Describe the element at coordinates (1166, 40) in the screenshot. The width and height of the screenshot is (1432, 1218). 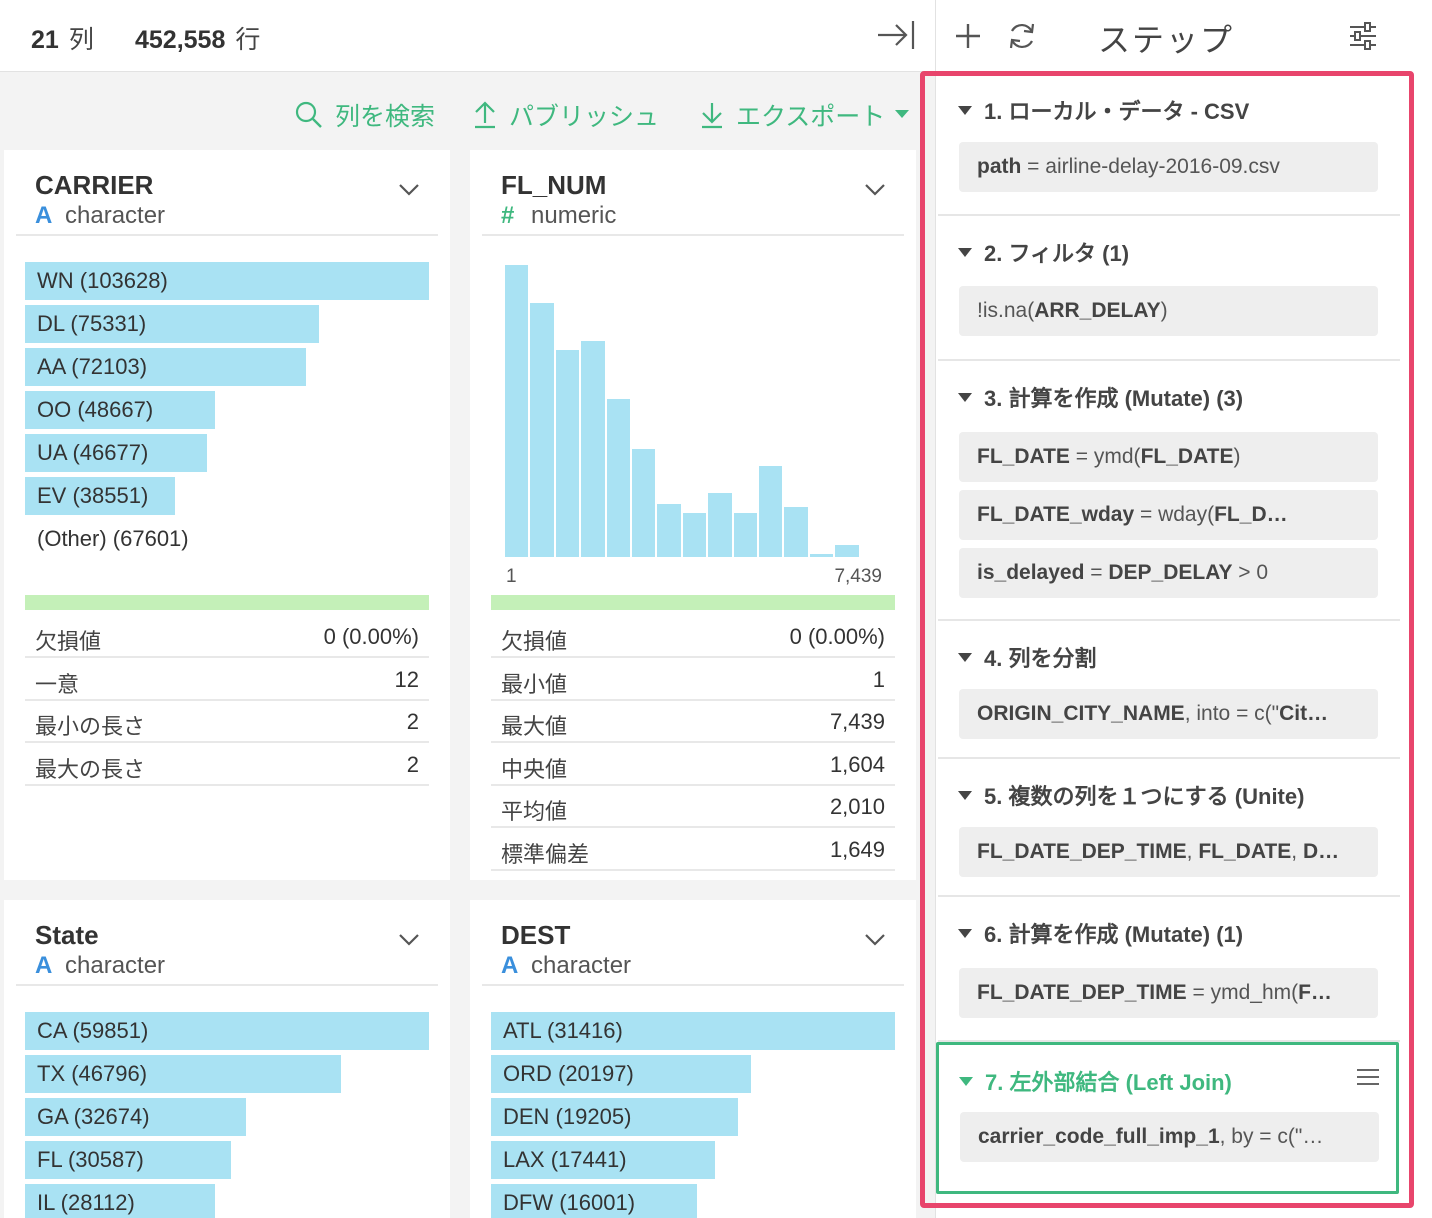
I see `steps-panel-title: ステップ` at that location.